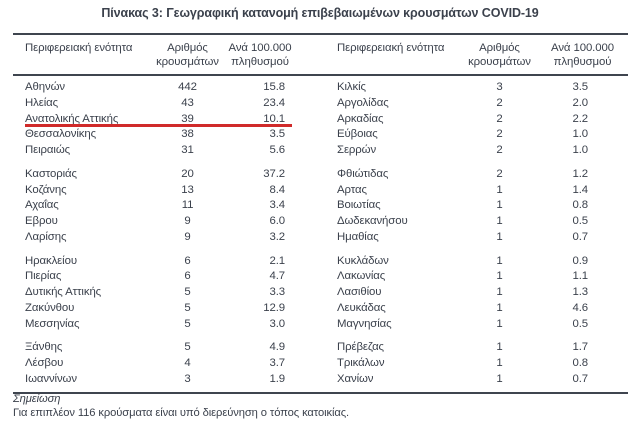  Describe the element at coordinates (51, 260) in the screenshot. I see `region-name: Ηρακλείου` at that location.